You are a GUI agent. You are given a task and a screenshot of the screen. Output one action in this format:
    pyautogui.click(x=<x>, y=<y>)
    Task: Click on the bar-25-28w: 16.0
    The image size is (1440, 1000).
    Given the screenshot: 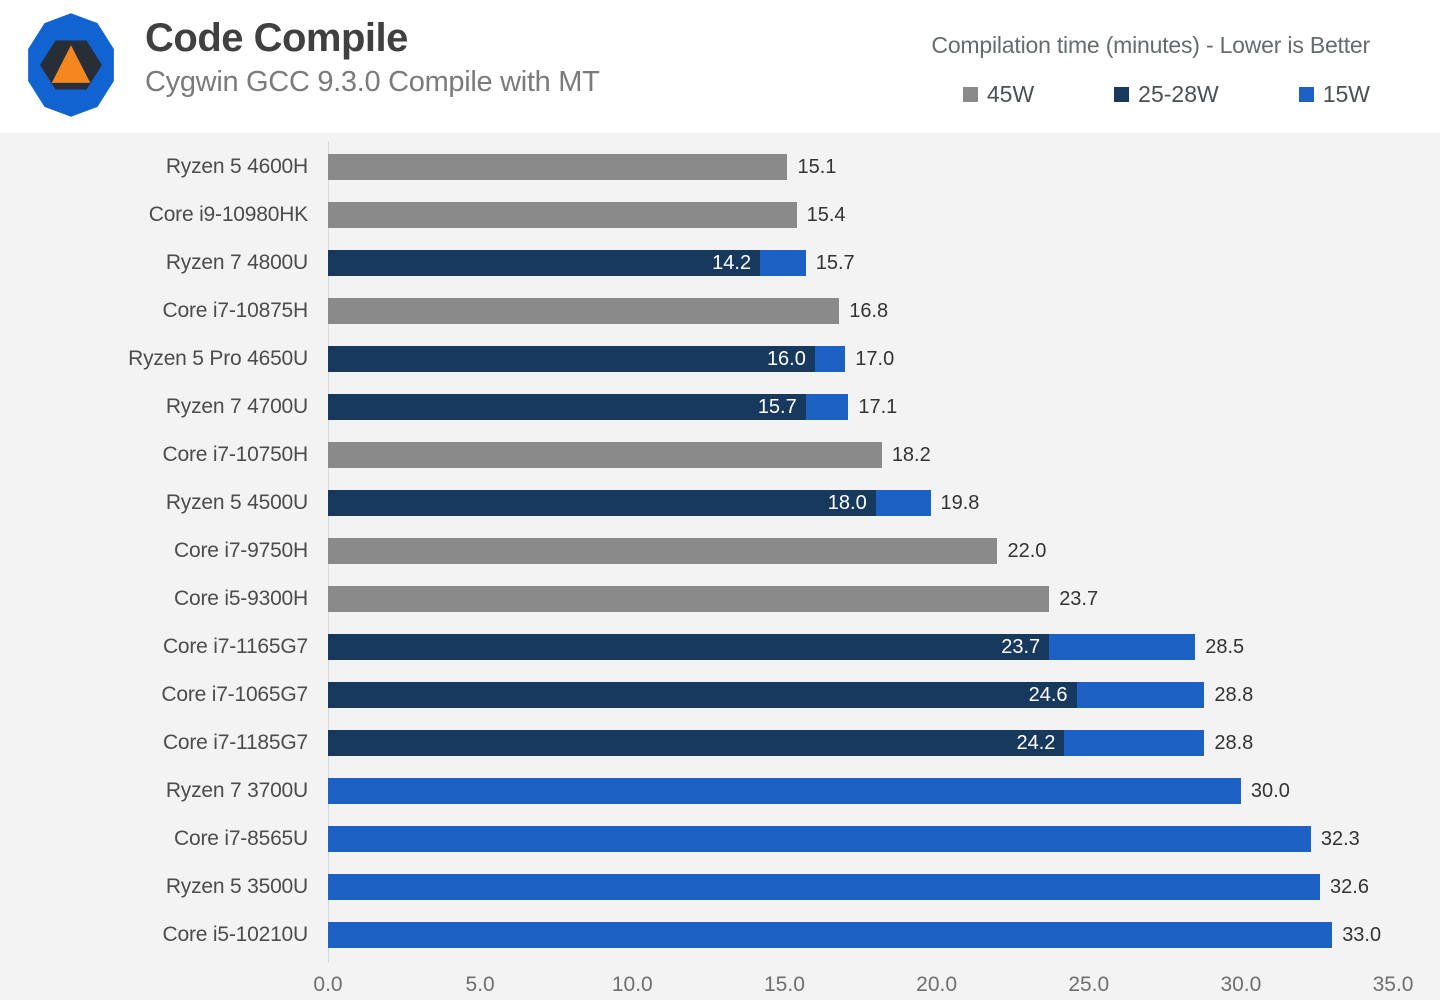 What is the action you would take?
    pyautogui.click(x=571, y=359)
    